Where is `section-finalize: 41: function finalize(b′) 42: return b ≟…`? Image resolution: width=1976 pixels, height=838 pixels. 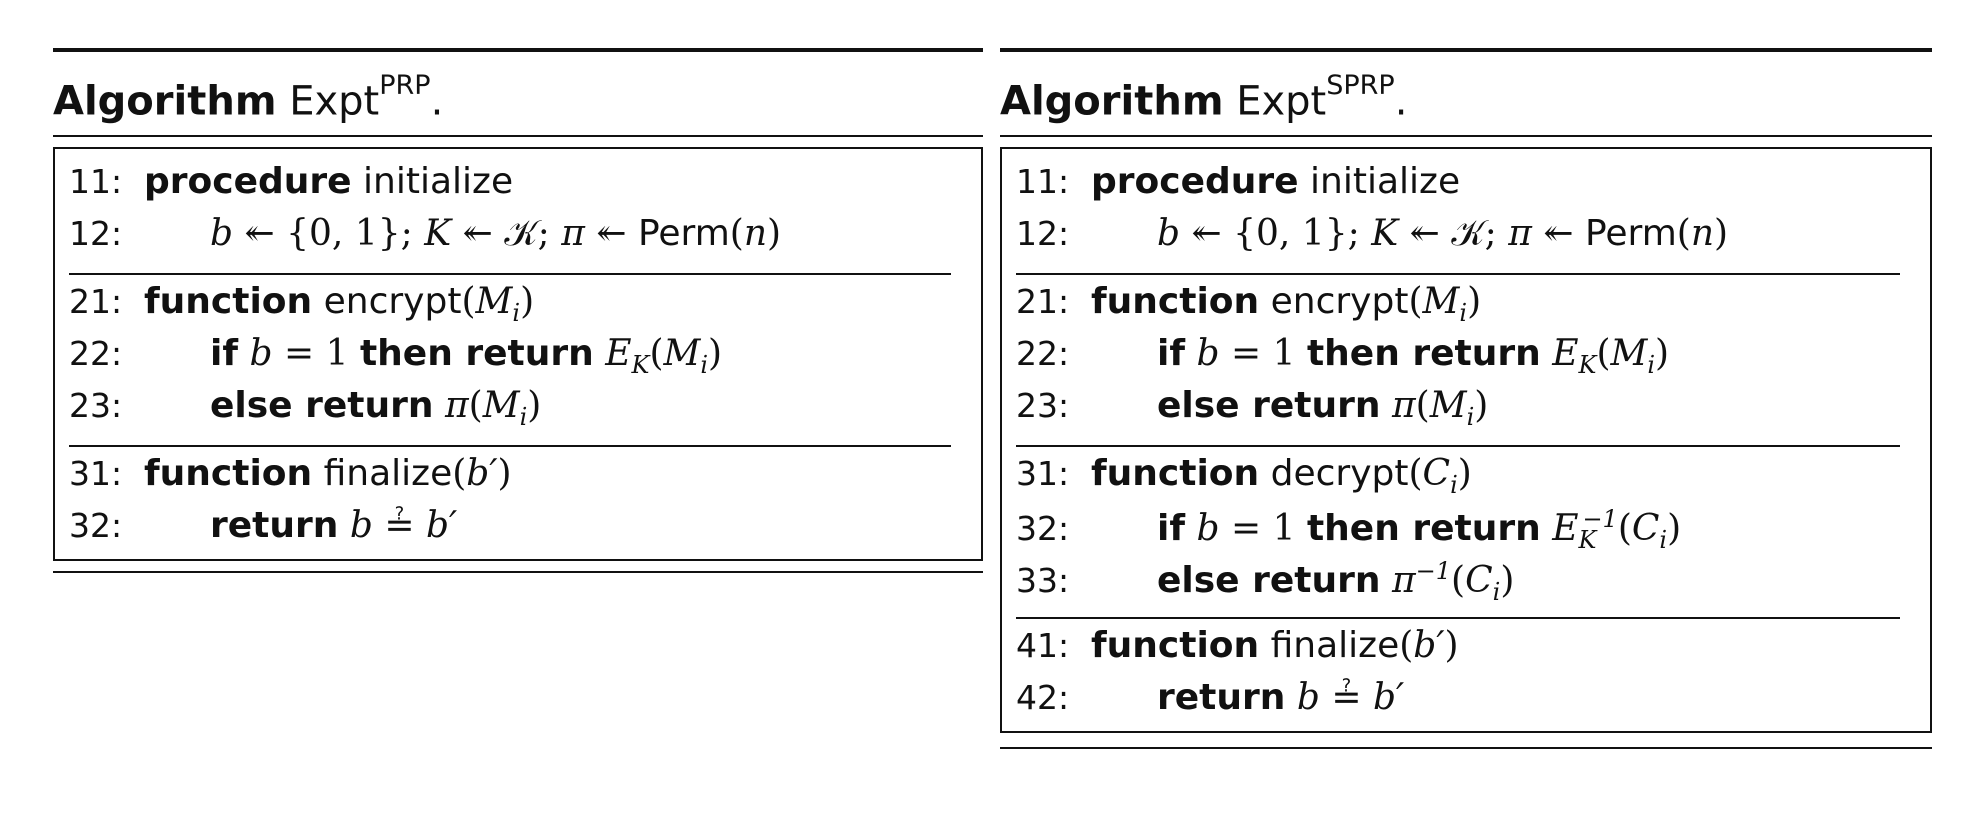 section-finalize: 41: function finalize(b′) 42: return b ≟… is located at coordinates (1458, 675).